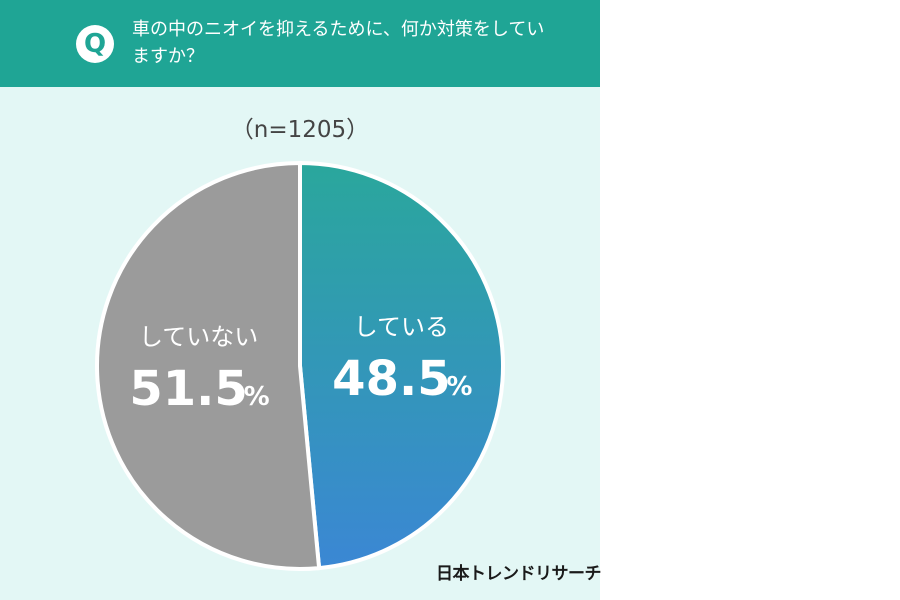 This screenshot has height=600, width=900. Describe the element at coordinates (300, 130) in the screenshot. I see `sample-size: （n=1205）` at that location.